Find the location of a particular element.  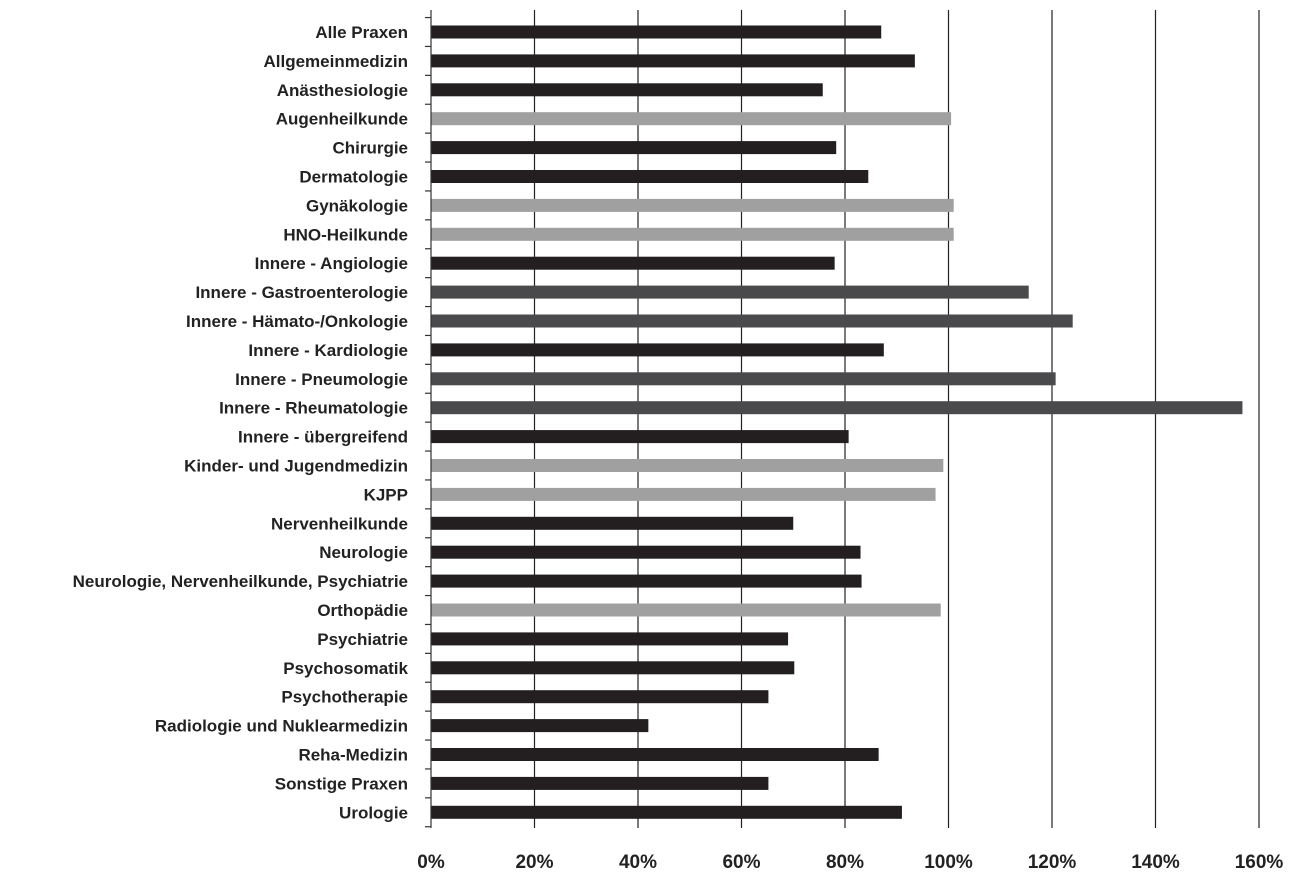

category-label: Allgemeinmedizin is located at coordinates (335, 61).